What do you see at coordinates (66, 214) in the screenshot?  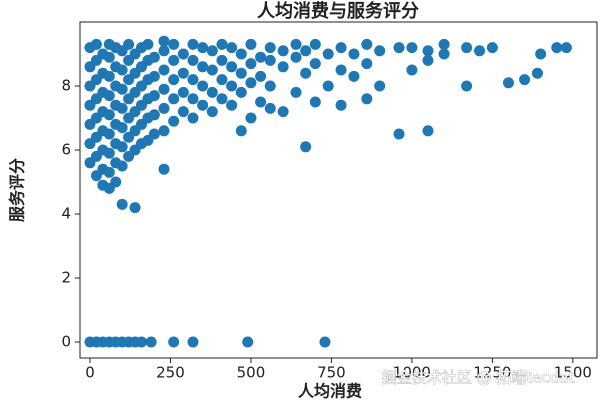 I see `y-tick-label: 4` at bounding box center [66, 214].